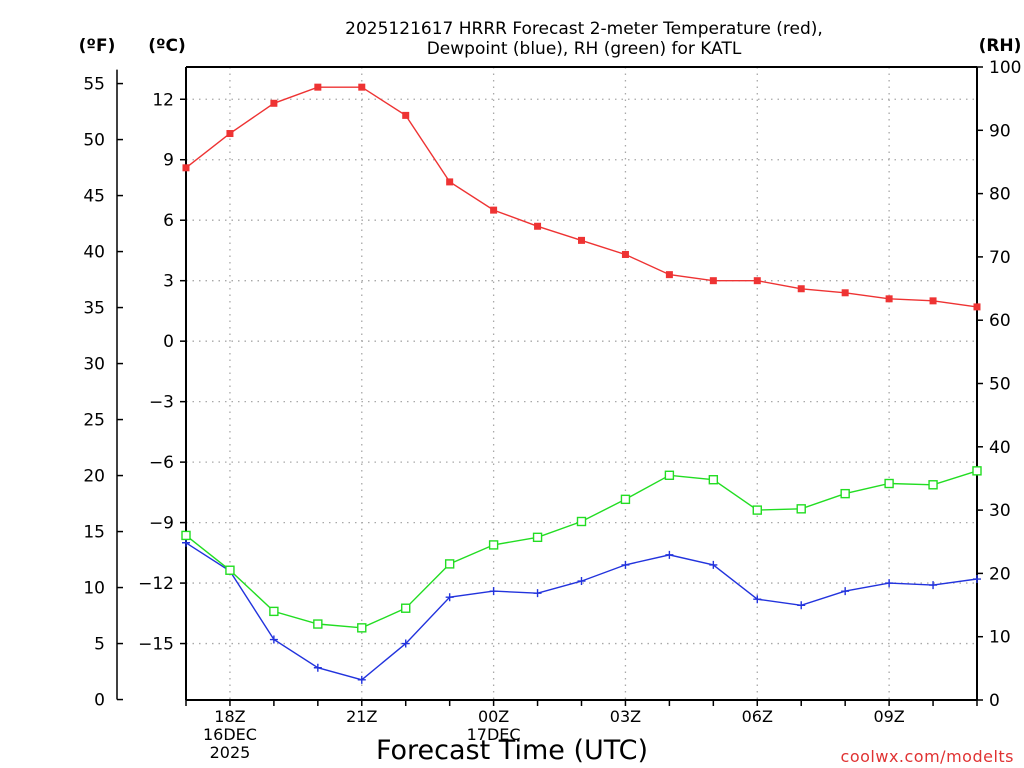  I want to click on celsius-tick-label: −12, so click(156, 584).